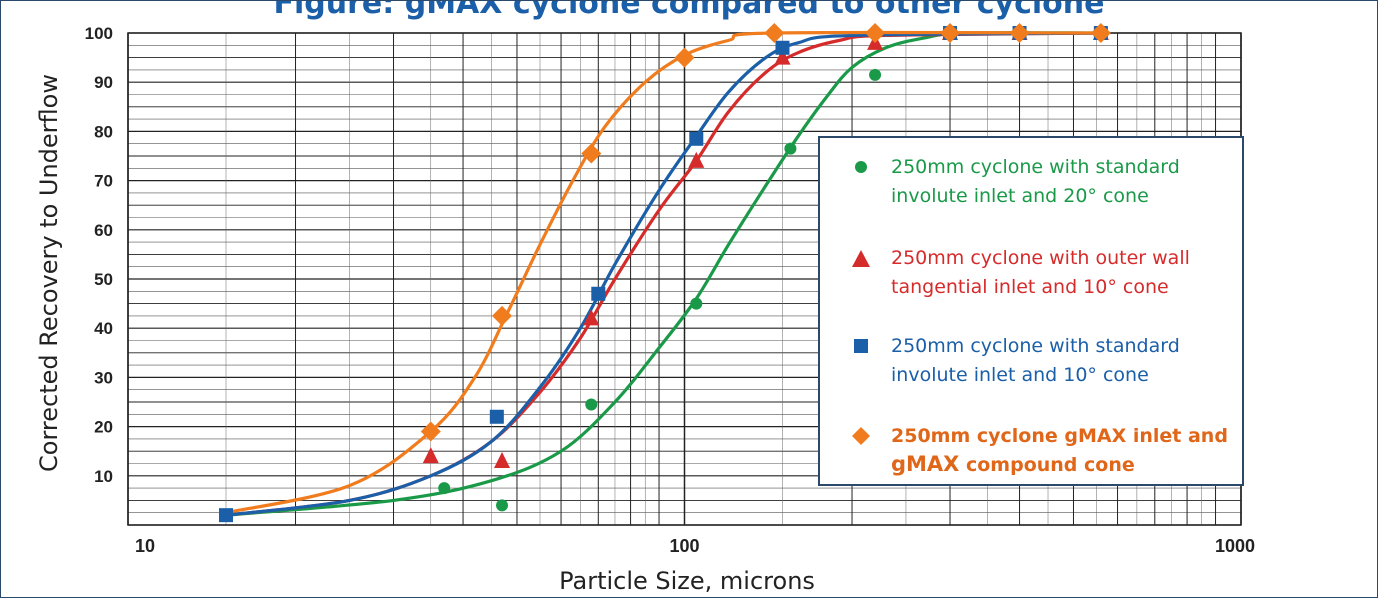 The height and width of the screenshot is (598, 1378). Describe the element at coordinates (103, 476) in the screenshot. I see `y-tick-label: 10` at that location.